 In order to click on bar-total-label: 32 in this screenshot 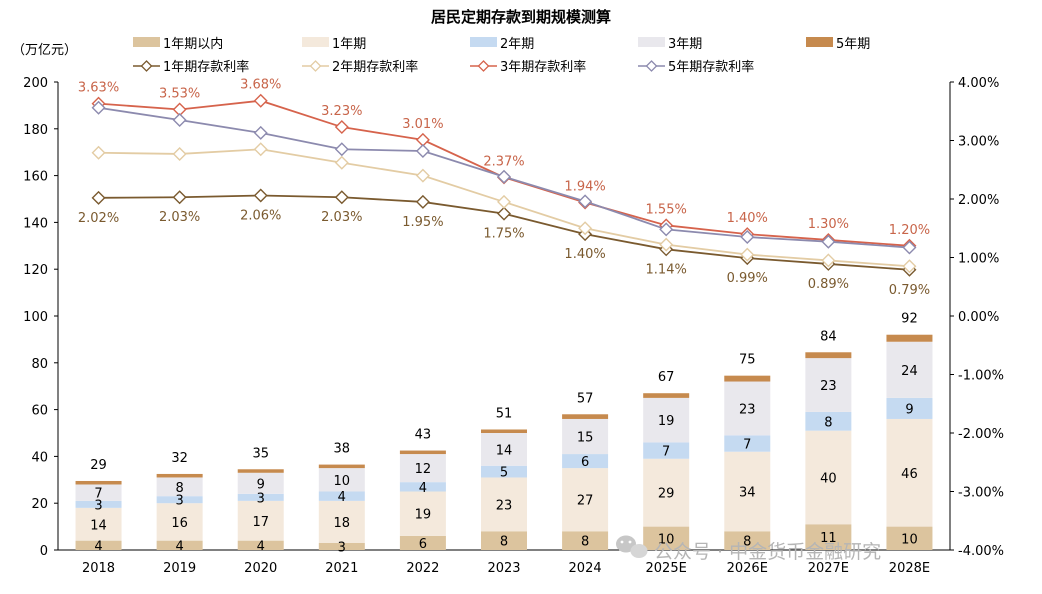, I will do `click(179, 458)`.